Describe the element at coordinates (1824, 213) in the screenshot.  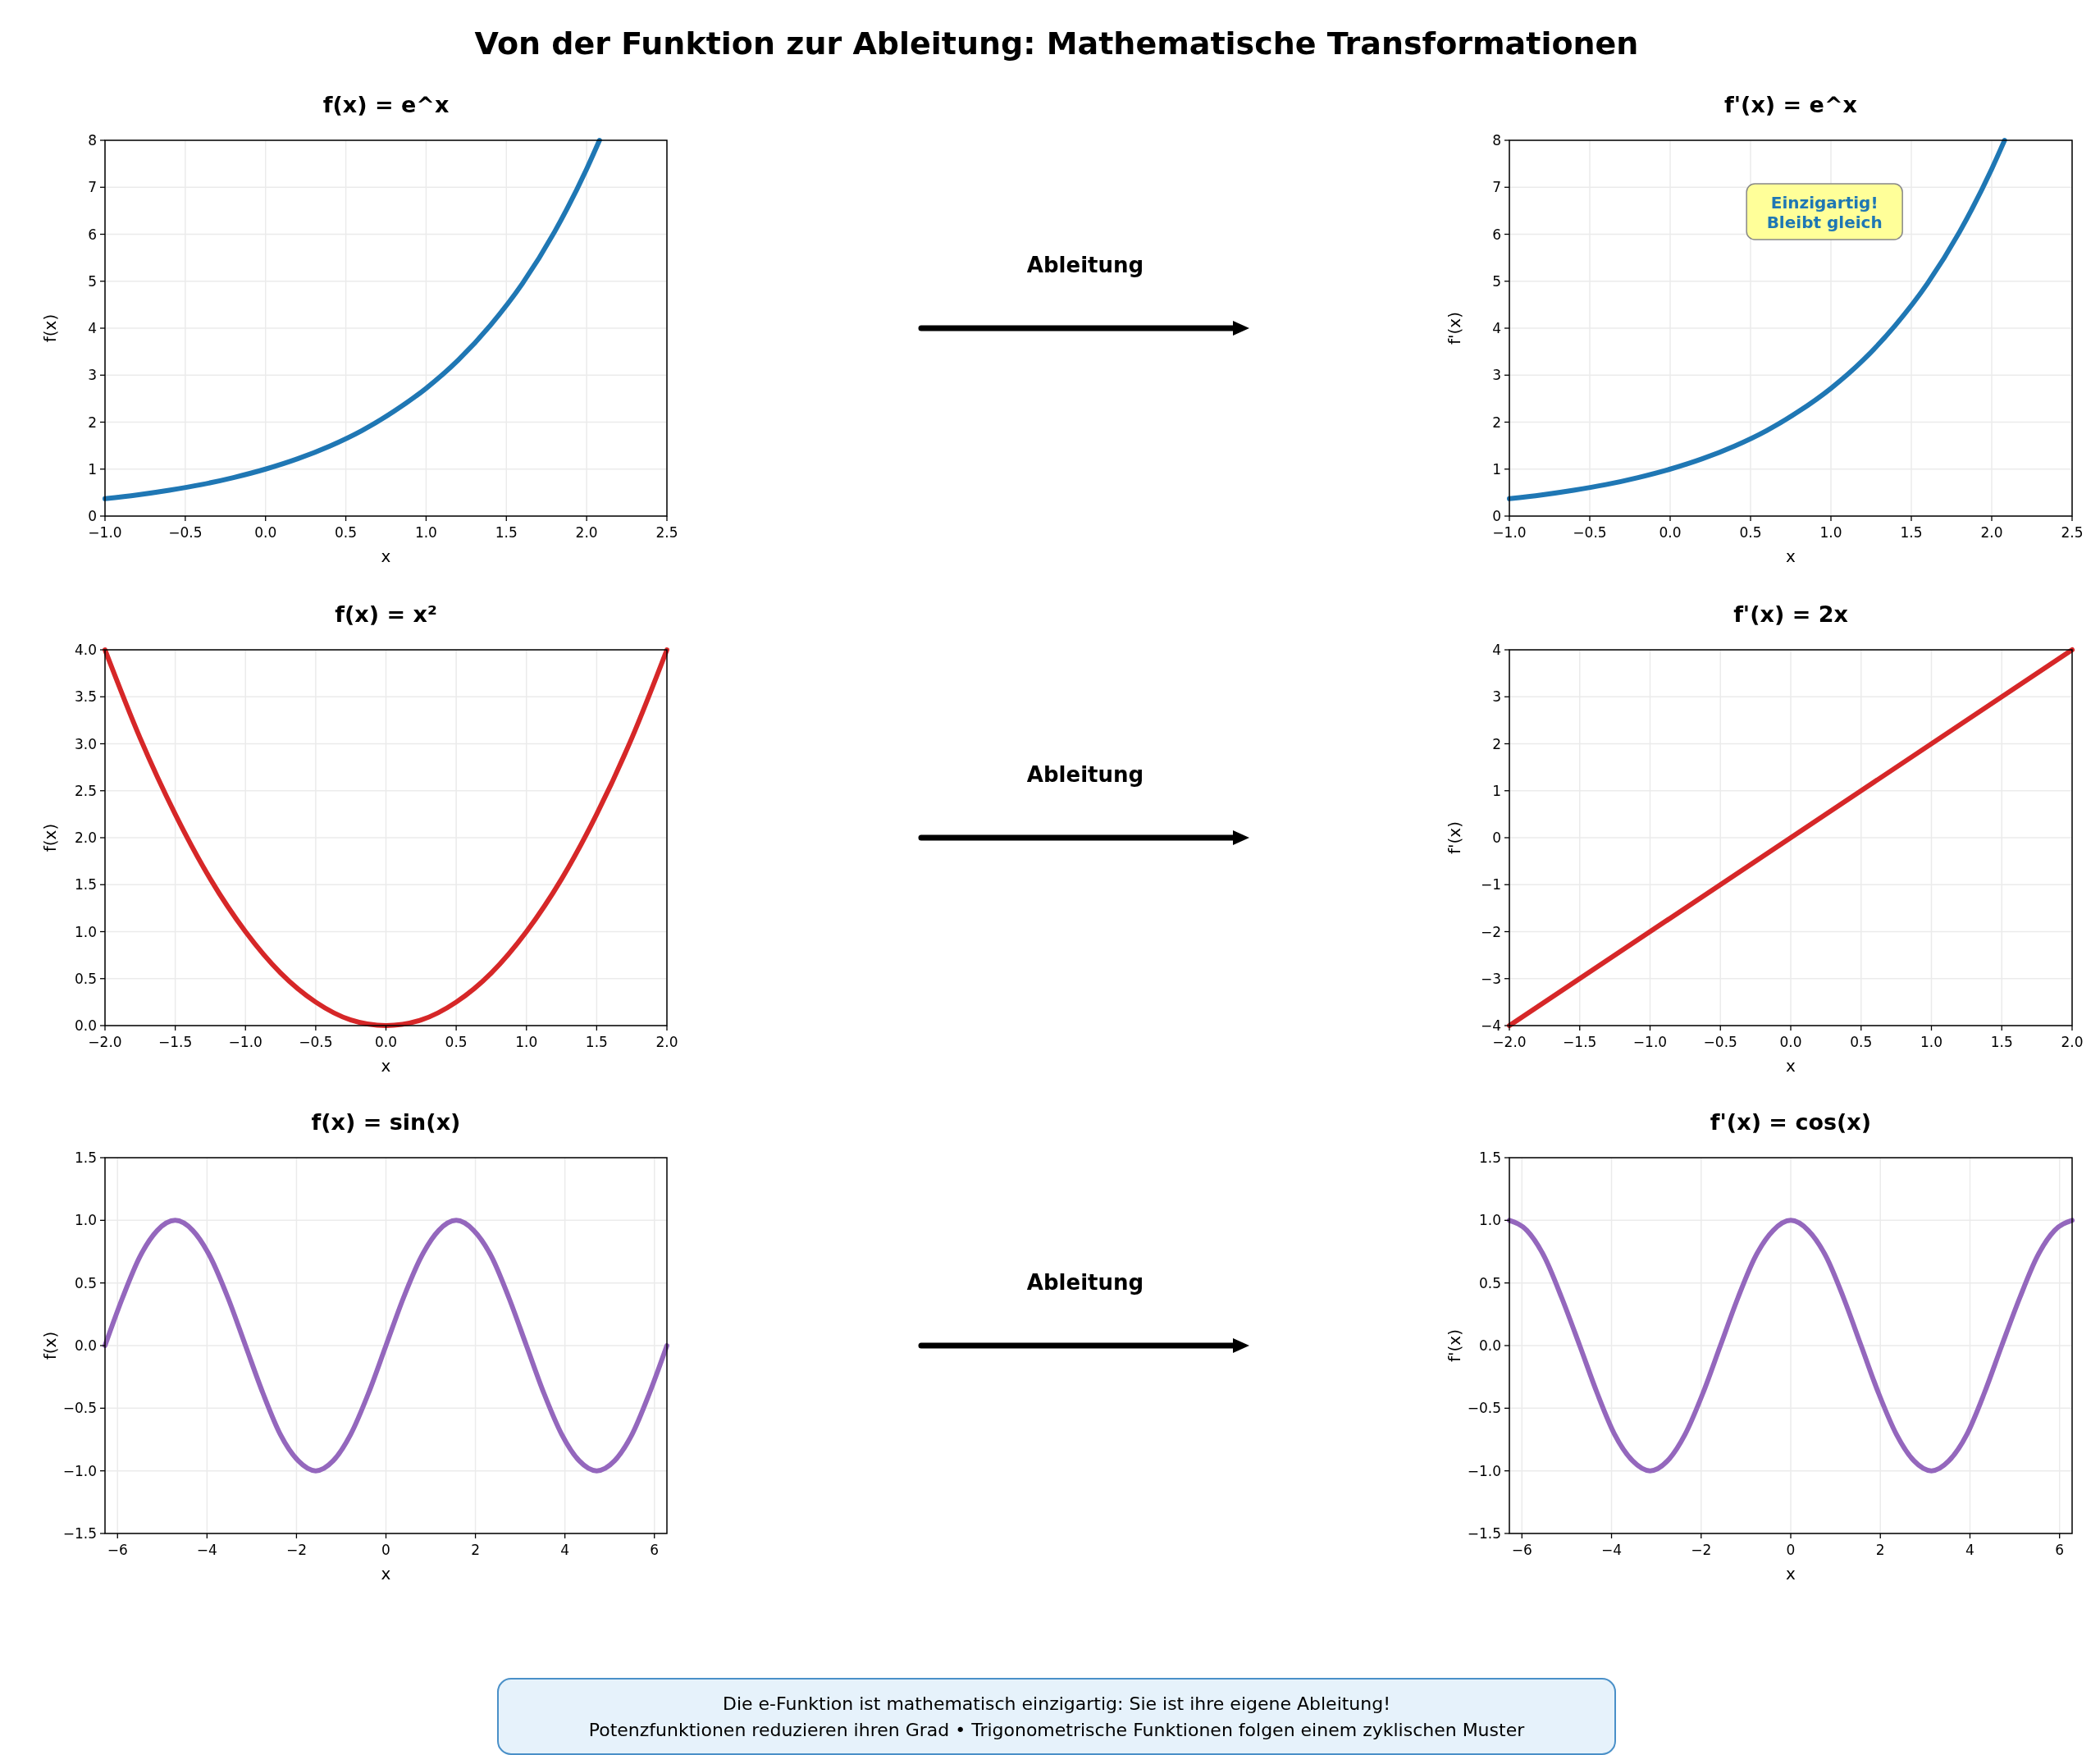
I see `annotation: Einzigartig! Bleibt gleich` at that location.